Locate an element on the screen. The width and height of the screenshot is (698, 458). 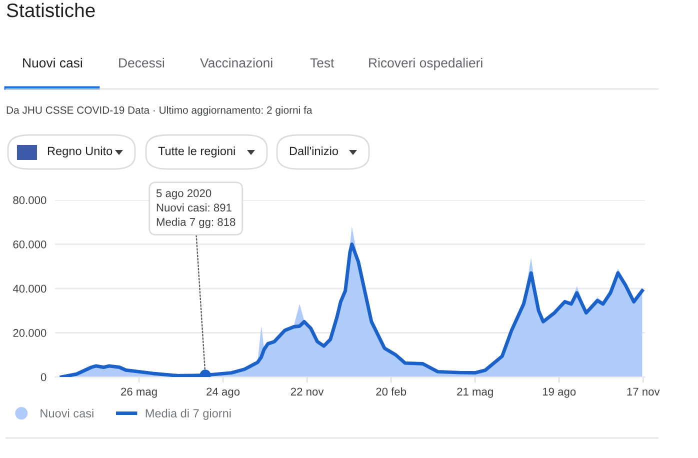
x-tick-label: 21 mag is located at coordinates (475, 393).